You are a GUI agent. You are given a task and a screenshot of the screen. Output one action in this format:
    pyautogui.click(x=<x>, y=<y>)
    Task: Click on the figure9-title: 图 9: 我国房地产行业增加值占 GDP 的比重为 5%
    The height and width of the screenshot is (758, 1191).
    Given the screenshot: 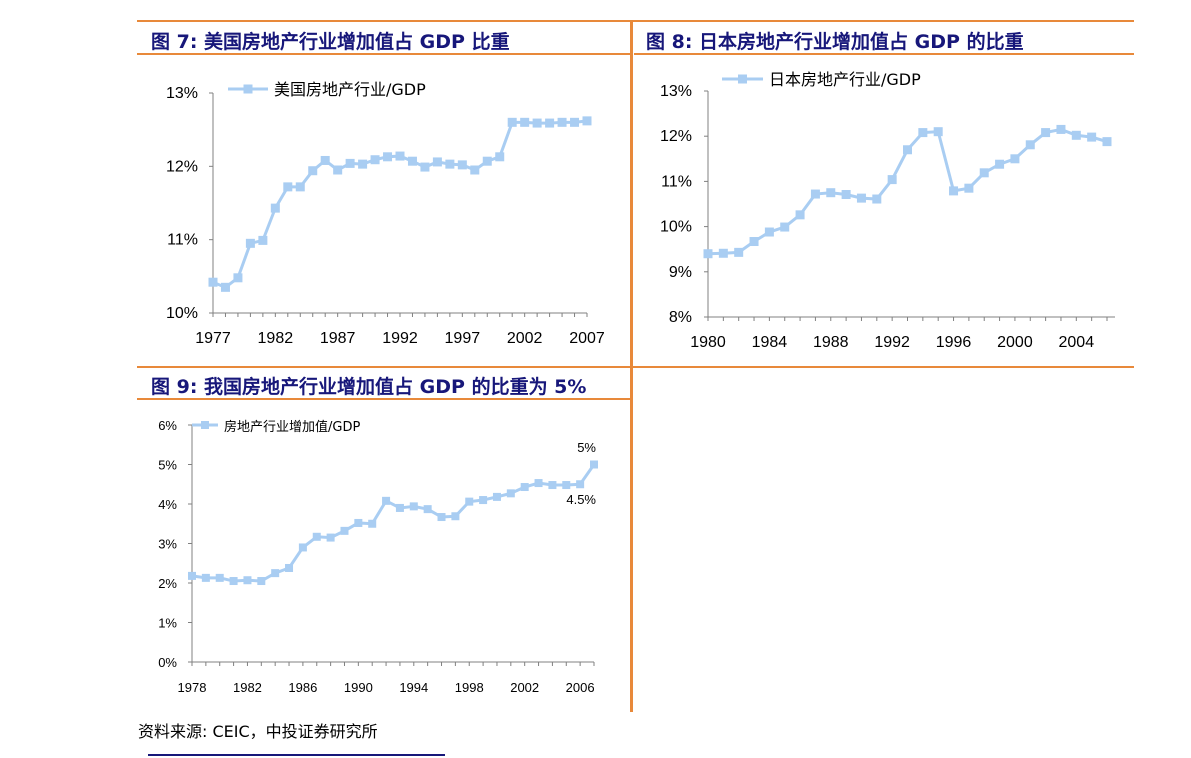 What is the action you would take?
    pyautogui.click(x=369, y=387)
    